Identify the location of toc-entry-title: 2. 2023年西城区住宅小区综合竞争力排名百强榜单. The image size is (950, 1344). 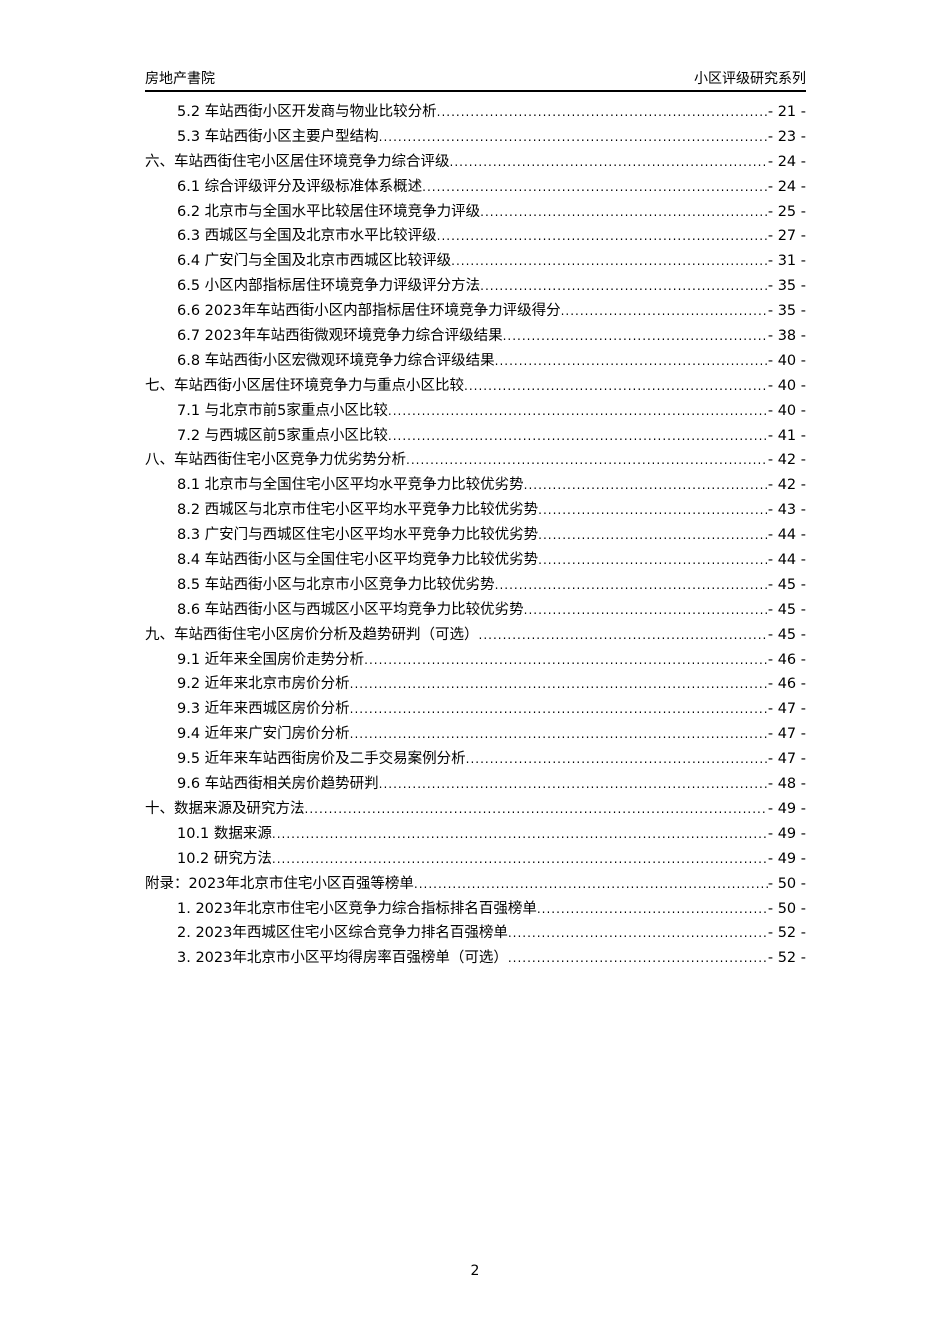
(342, 933).